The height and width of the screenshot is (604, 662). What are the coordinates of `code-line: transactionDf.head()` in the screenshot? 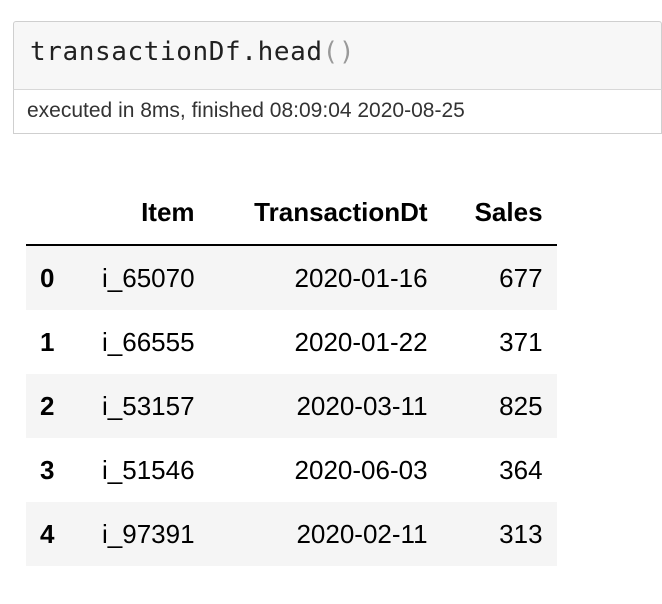 It's located at (192, 52).